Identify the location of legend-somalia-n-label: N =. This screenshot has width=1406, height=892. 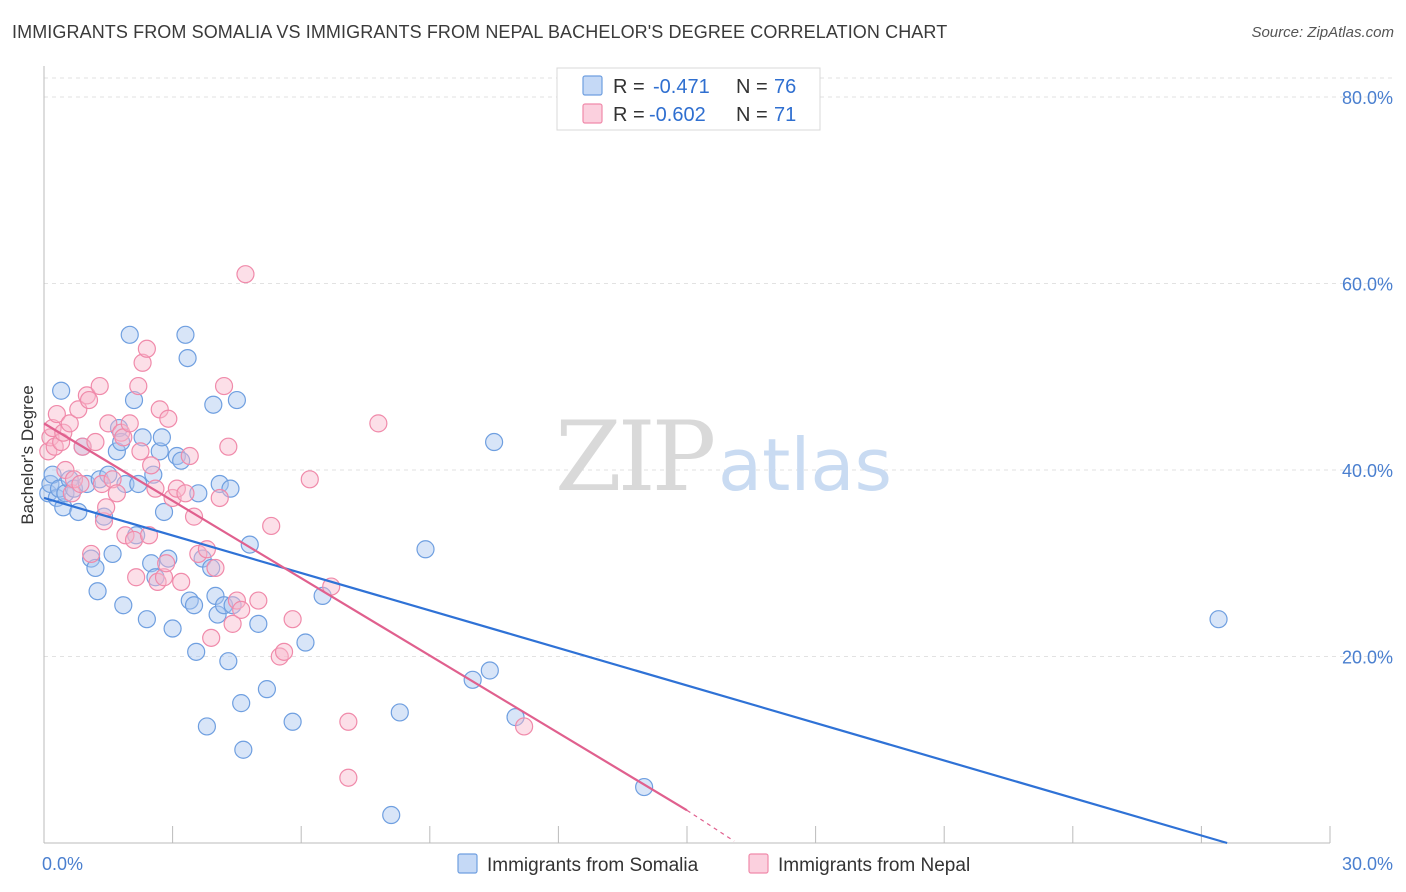
(752, 87).